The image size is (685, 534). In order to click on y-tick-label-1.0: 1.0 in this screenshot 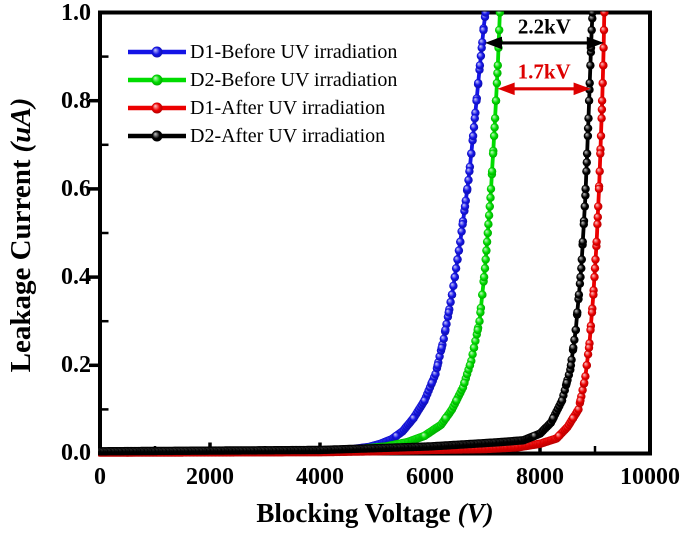, I will do `click(76, 13)`.